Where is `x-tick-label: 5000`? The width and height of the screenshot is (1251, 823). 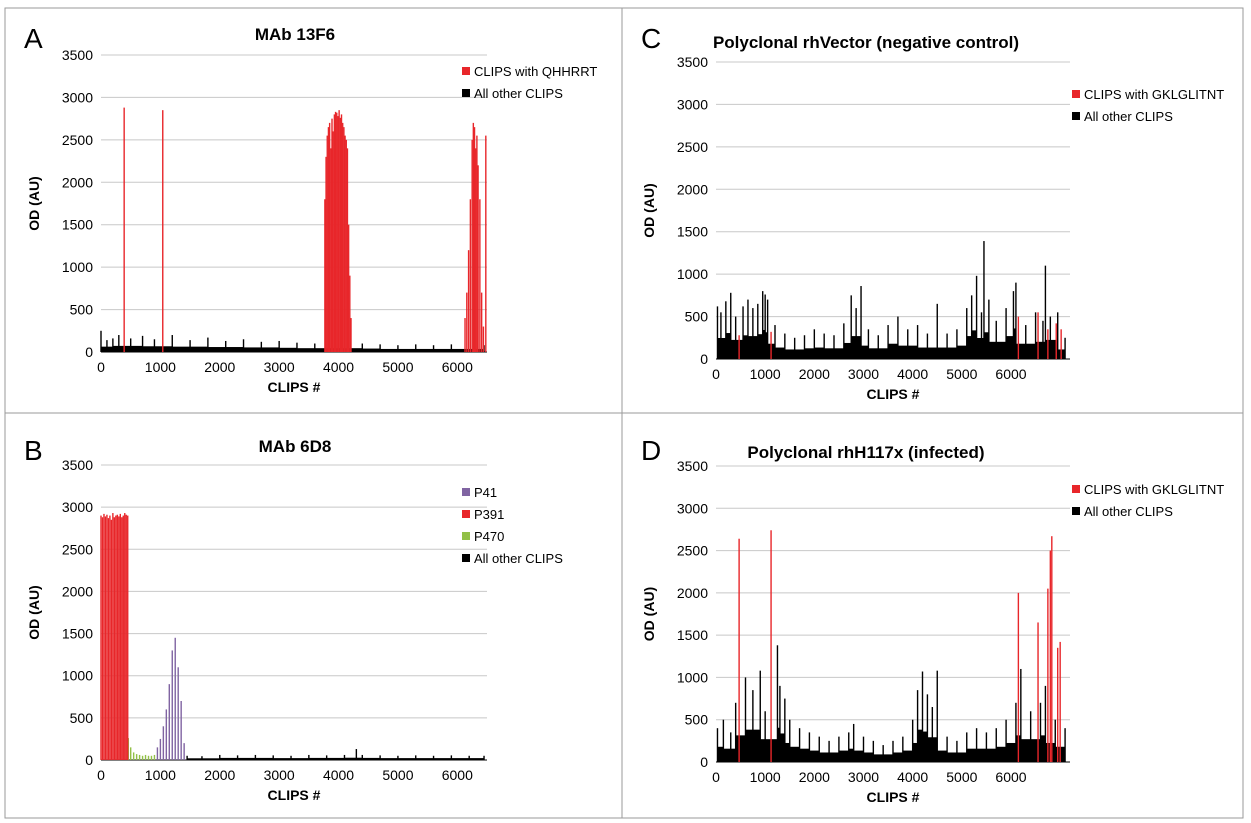 x-tick-label: 5000 is located at coordinates (397, 775).